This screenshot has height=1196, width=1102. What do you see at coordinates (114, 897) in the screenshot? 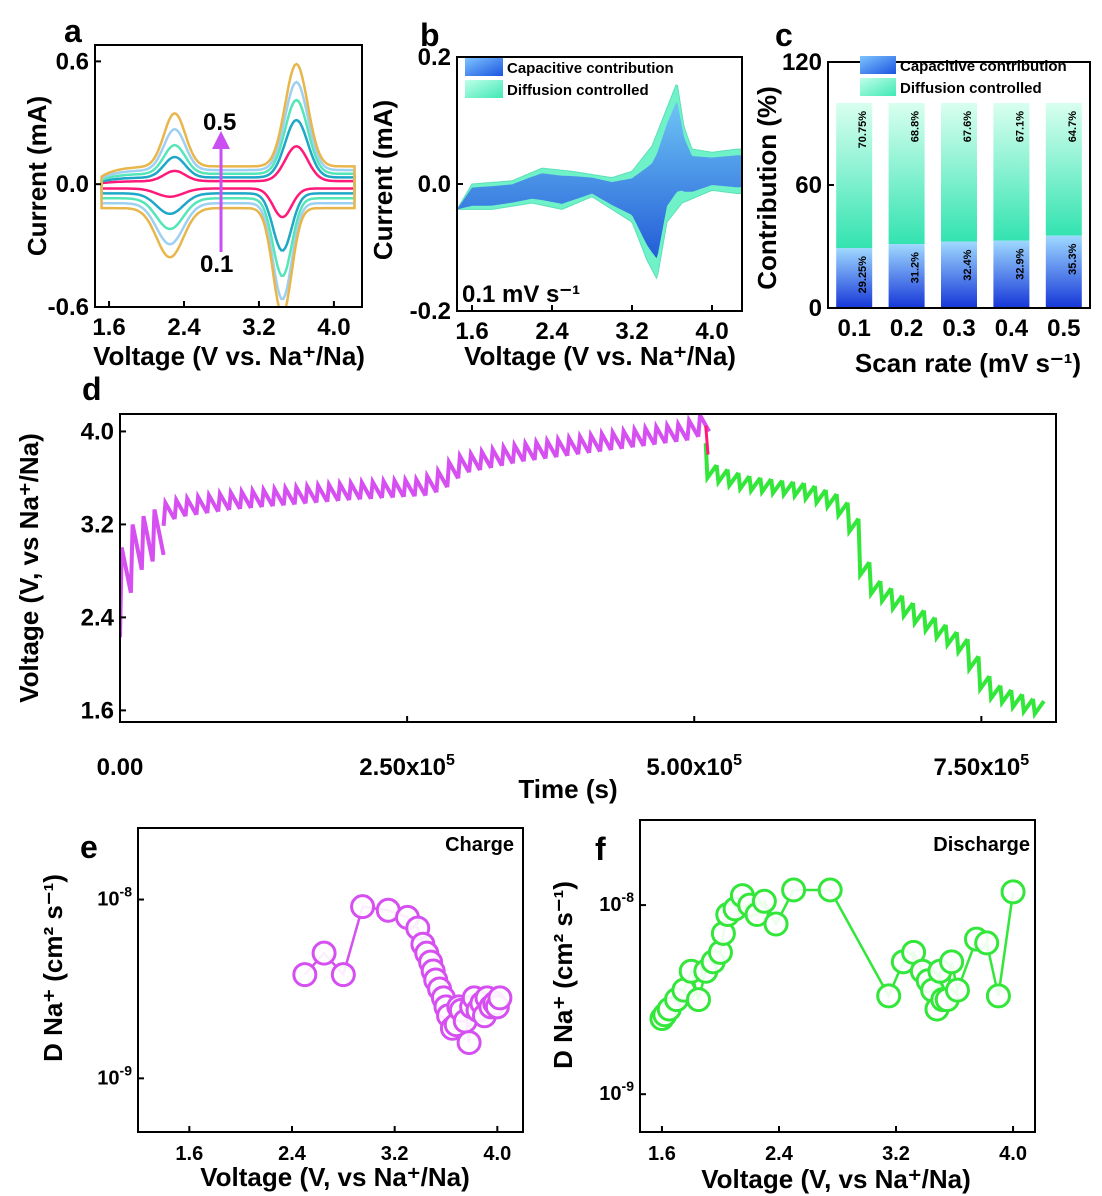
I see `panel-e-ytick-label: 10⁻⁸` at bounding box center [114, 897].